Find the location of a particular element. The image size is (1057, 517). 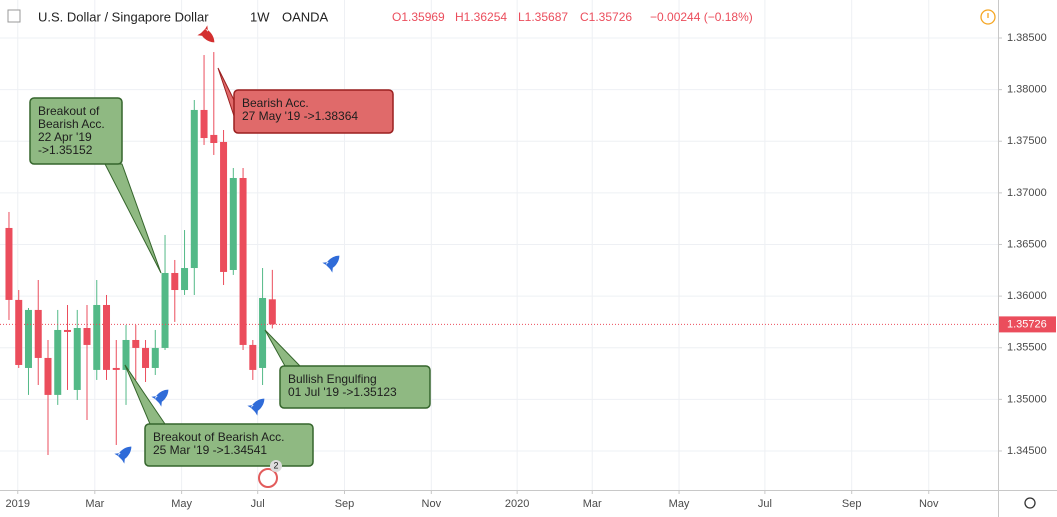

y-tick-label: 1.34500 is located at coordinates (1027, 451).